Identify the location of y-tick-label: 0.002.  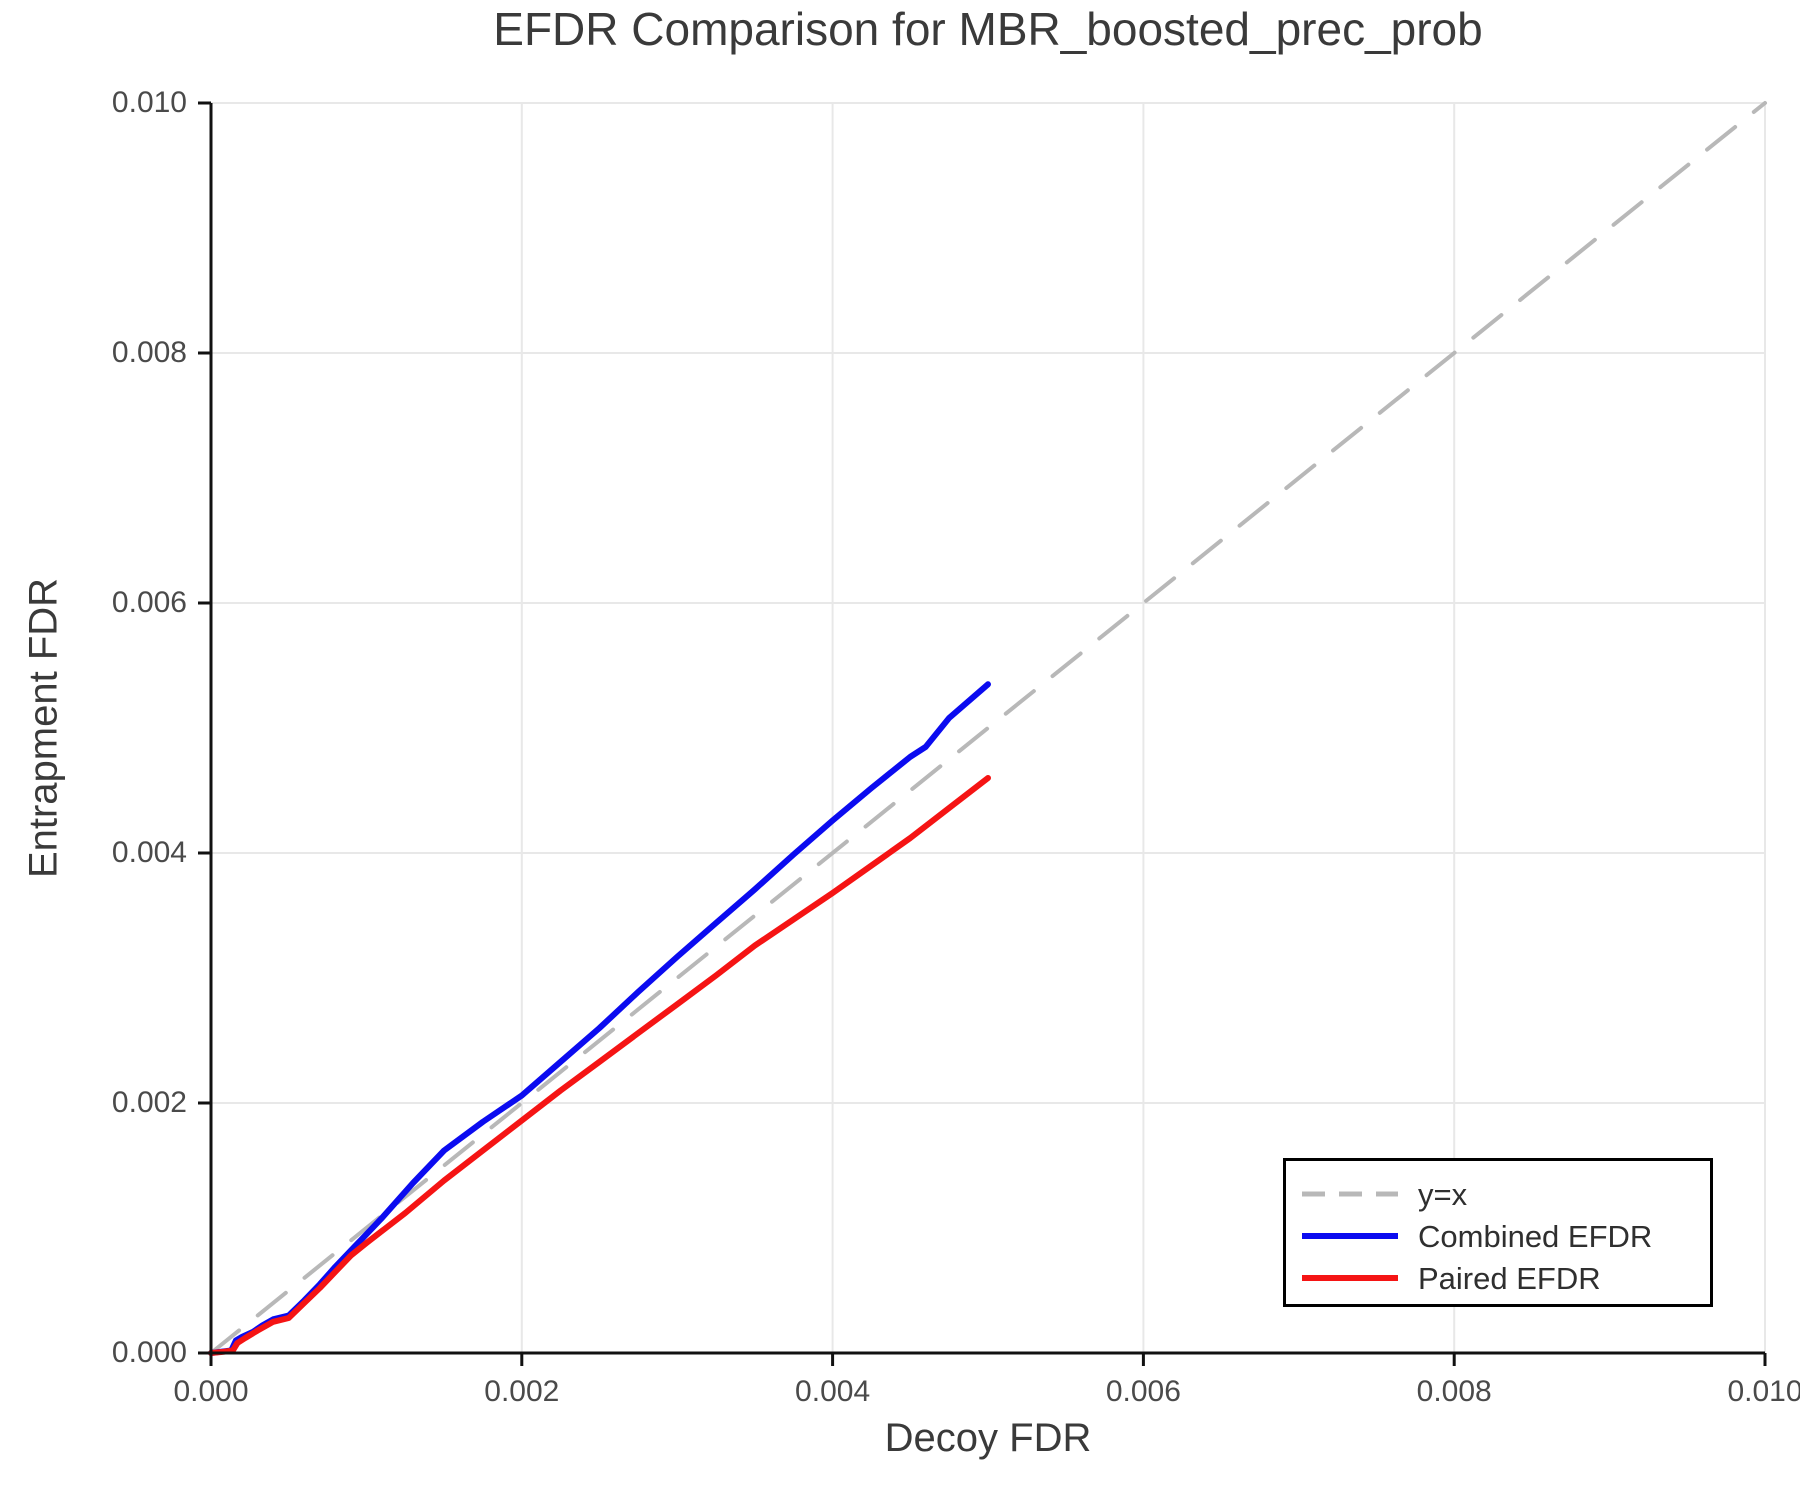
(149, 1102).